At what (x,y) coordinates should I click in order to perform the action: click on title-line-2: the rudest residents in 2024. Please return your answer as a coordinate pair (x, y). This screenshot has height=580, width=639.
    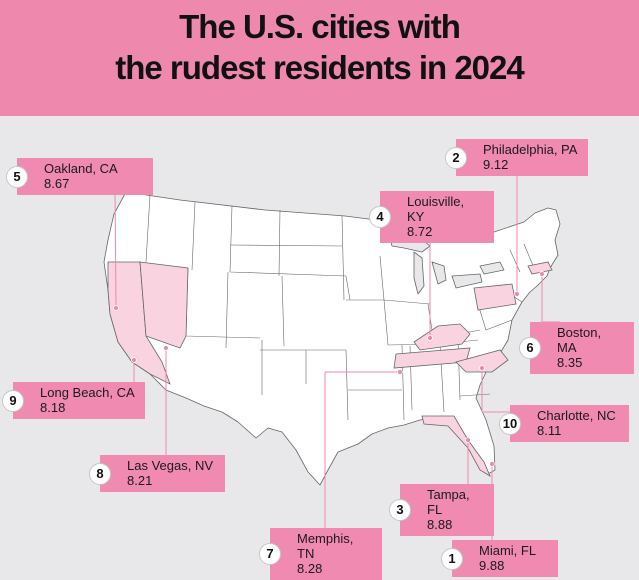
    Looking at the image, I should click on (320, 67).